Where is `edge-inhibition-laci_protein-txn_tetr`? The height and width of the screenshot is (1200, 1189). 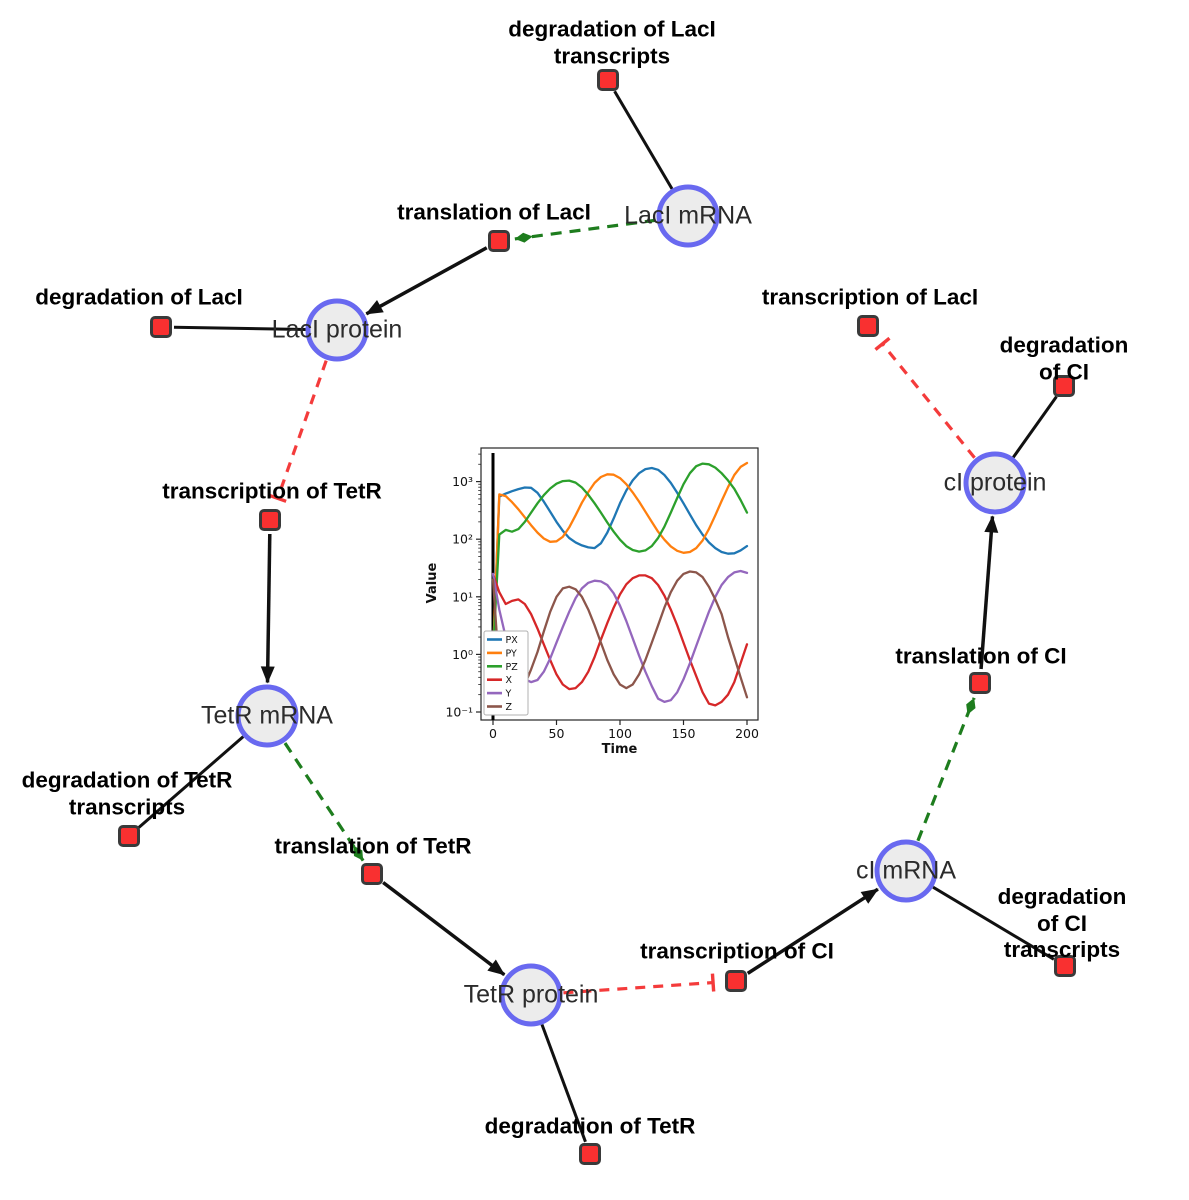 edge-inhibition-laci_protein-txn_tetr is located at coordinates (298, 431).